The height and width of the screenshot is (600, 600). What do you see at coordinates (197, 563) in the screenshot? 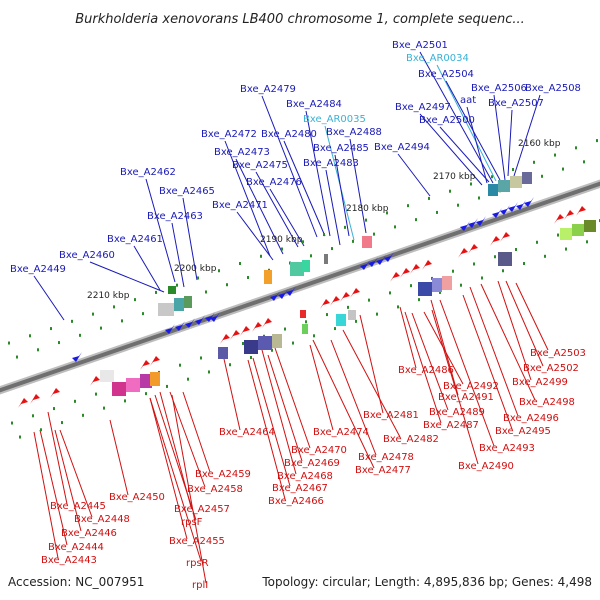
I see `gene-label: rpsR` at bounding box center [197, 563].